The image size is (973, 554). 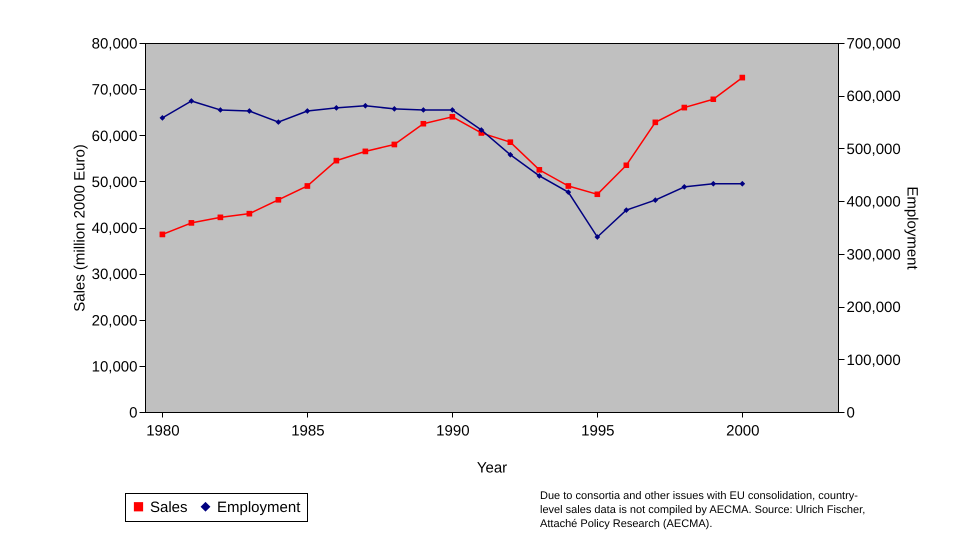 What do you see at coordinates (743, 431) in the screenshot?
I see `x-tick-label: 2000` at bounding box center [743, 431].